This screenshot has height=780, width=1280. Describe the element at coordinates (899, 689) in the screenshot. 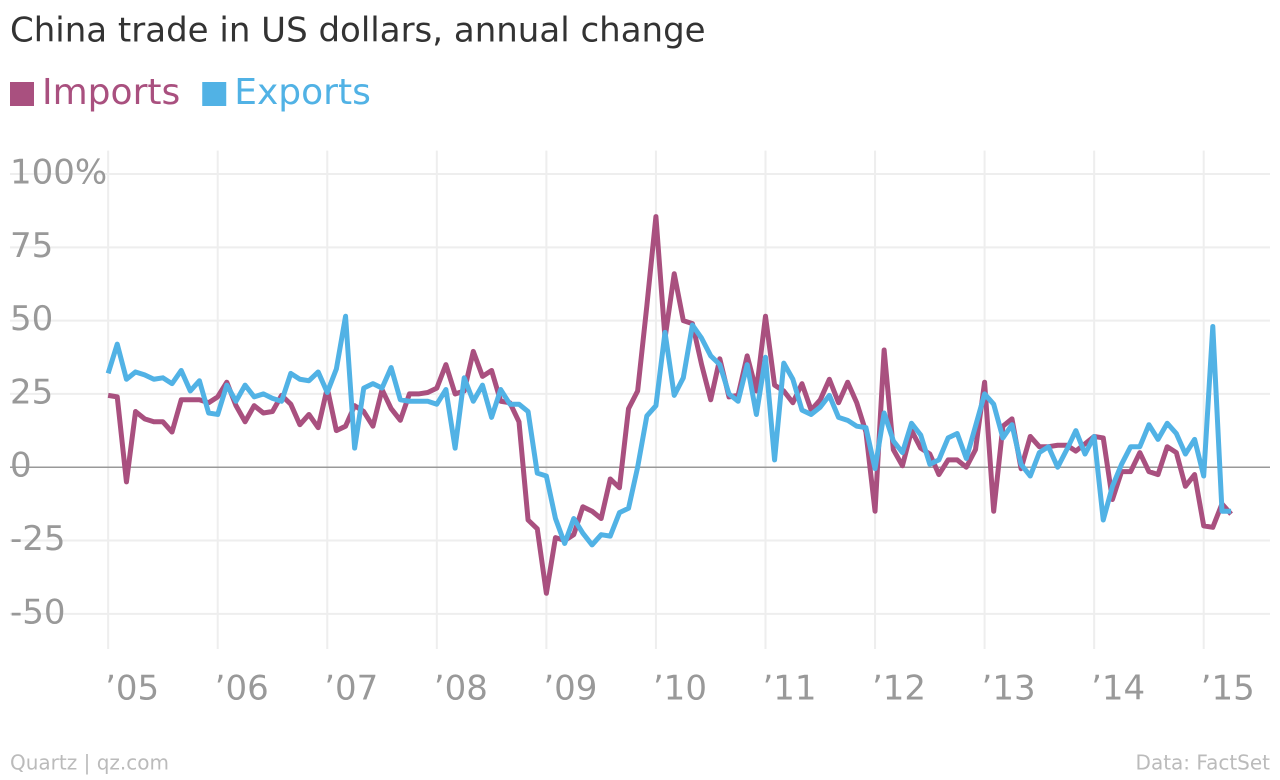

I see `x-tick-label: ’12` at that location.